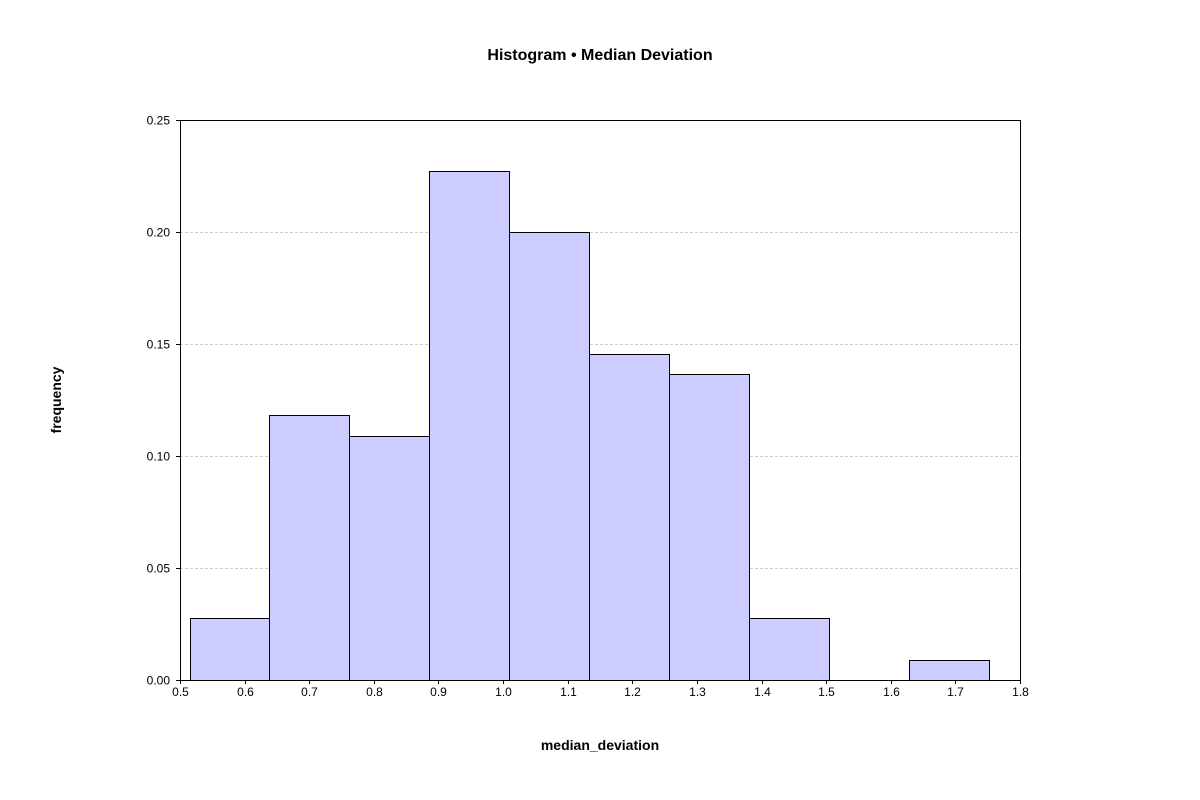 This screenshot has height=800, width=1200. What do you see at coordinates (632, 692) in the screenshot?
I see `x-tick-label-7: 1.2` at bounding box center [632, 692].